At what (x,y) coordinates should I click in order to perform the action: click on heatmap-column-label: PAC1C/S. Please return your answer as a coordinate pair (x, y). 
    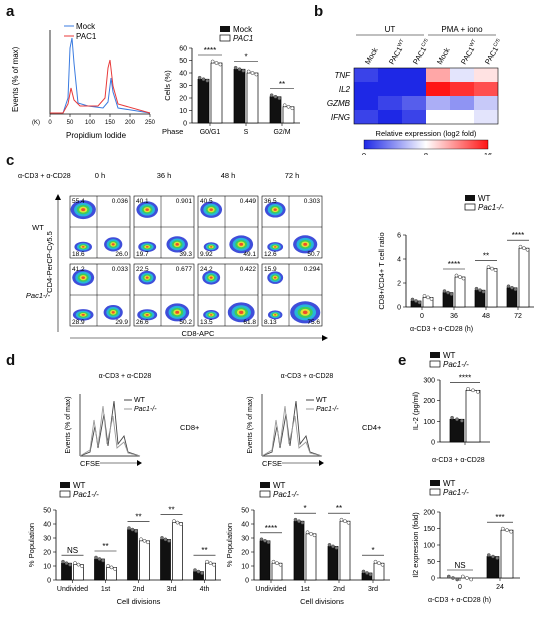
    Looking at the image, I should click on (422, 51).